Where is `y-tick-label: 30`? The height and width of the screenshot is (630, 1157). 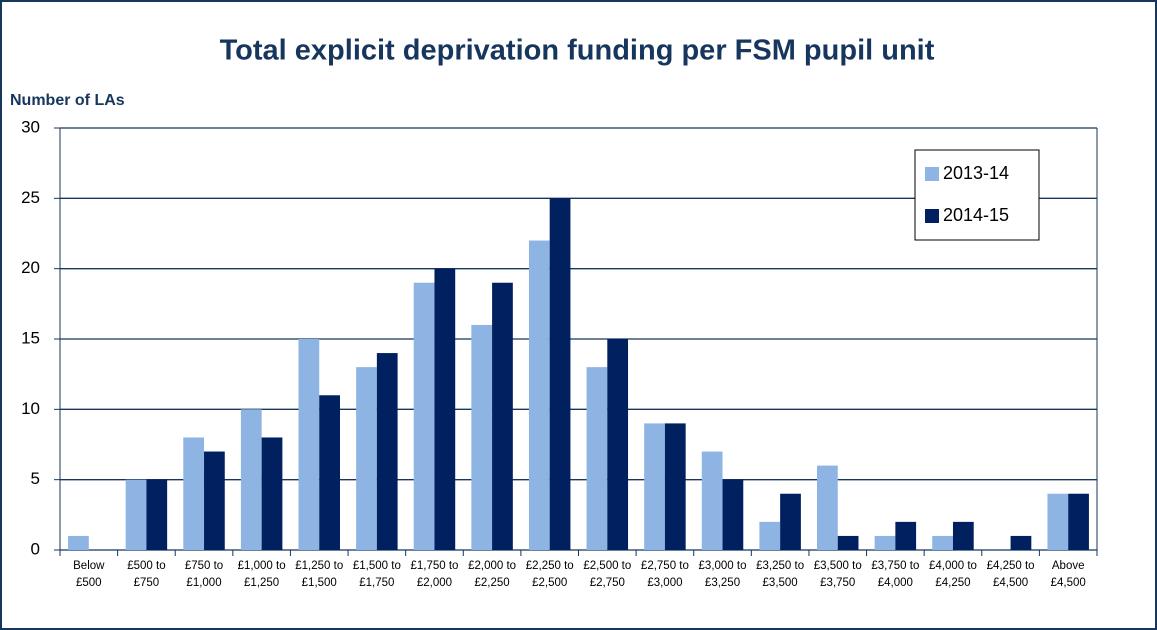 y-tick-label: 30 is located at coordinates (30, 126).